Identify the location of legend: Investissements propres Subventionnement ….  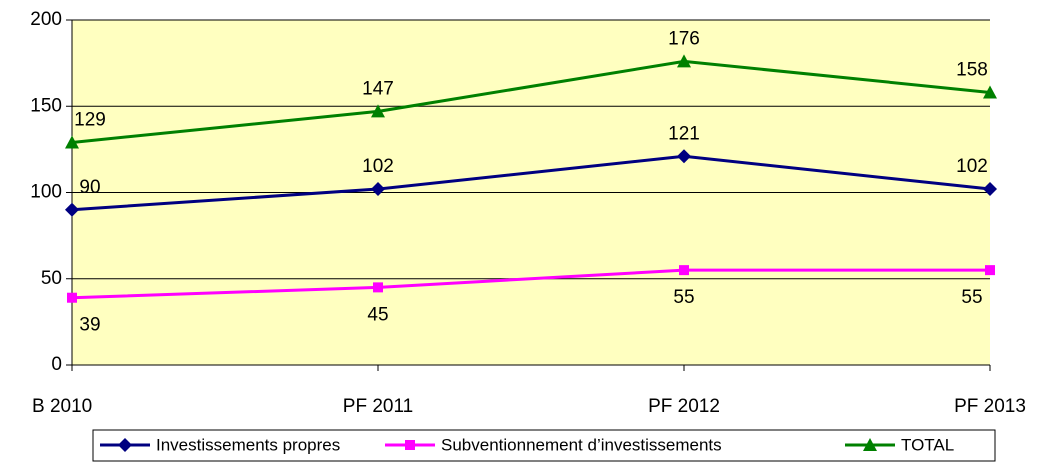
(544, 445).